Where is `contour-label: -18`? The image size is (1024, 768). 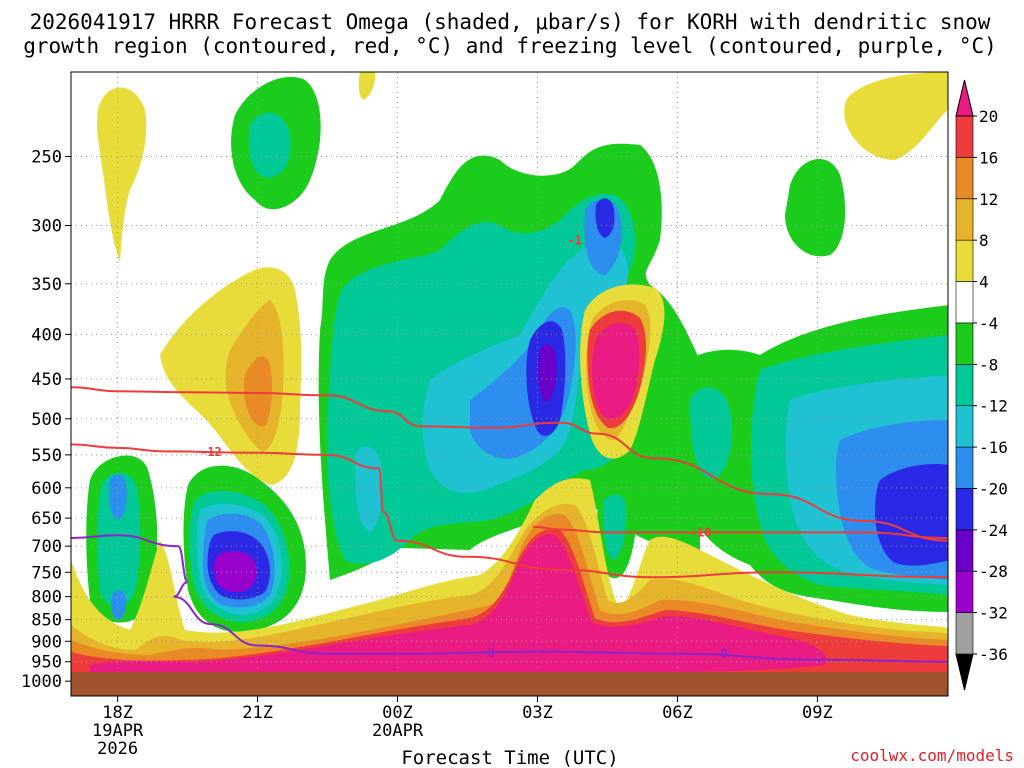
contour-label: -18 is located at coordinates (701, 532).